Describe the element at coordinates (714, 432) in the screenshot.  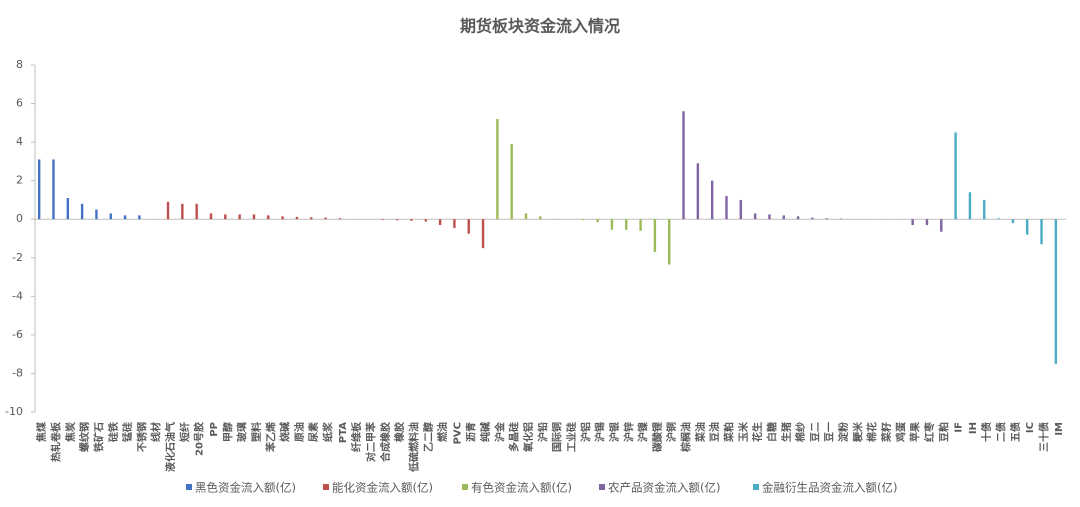
I see `x-tick-label: 豆油` at that location.